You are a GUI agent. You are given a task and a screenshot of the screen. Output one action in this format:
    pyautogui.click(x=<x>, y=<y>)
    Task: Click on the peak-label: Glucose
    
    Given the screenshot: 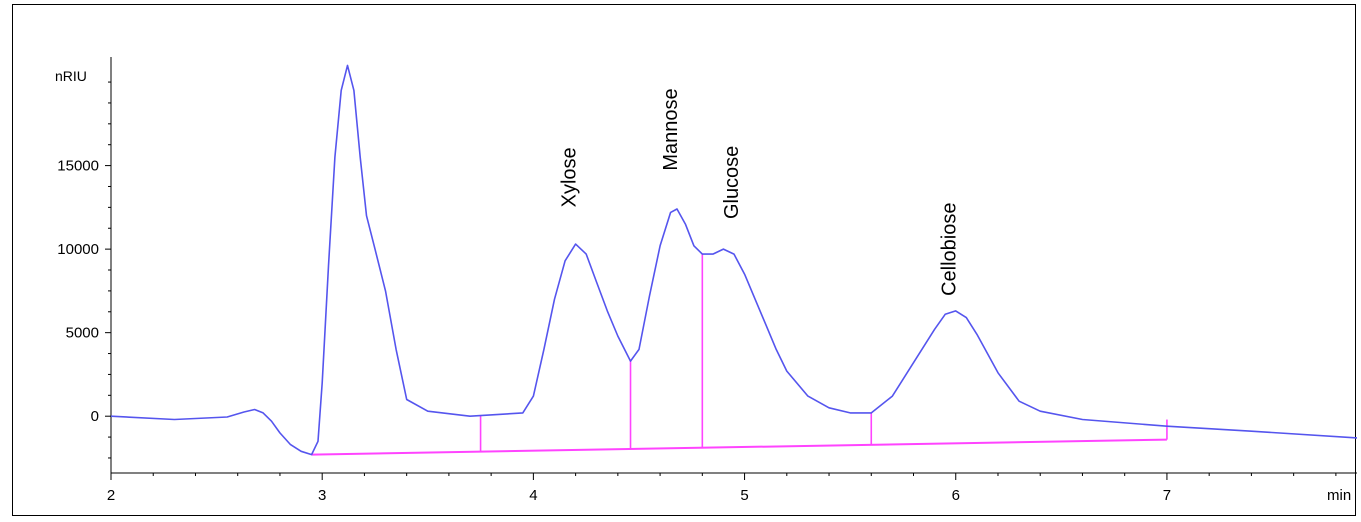 What is the action you would take?
    pyautogui.click(x=732, y=182)
    